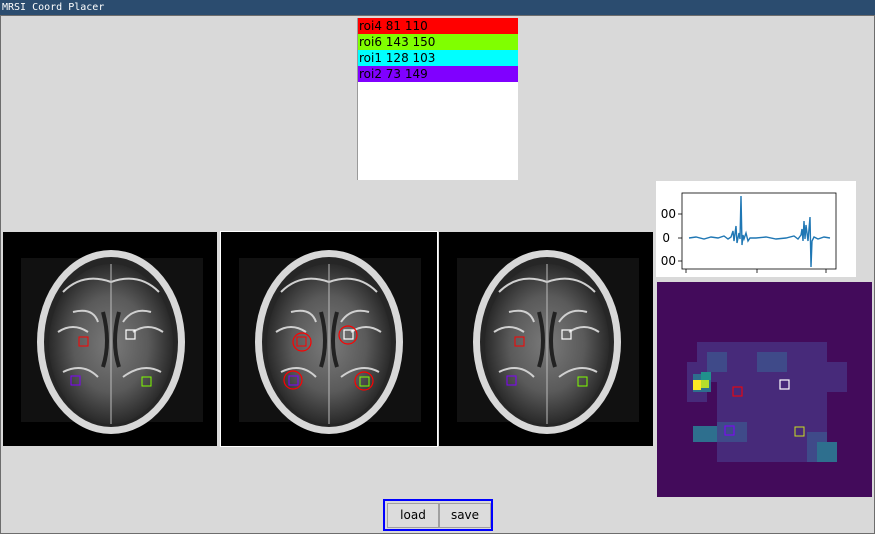 This screenshot has height=534, width=875. What do you see at coordinates (759, 231) in the screenshot?
I see `spectrum-line` at bounding box center [759, 231].